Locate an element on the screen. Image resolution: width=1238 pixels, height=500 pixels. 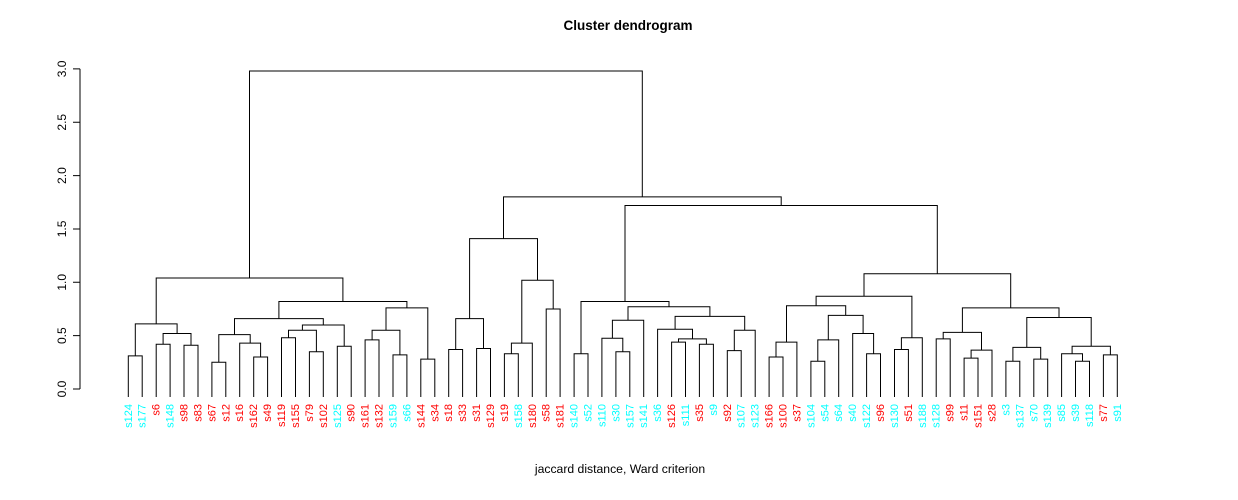
leaf-label: s151 is located at coordinates (979, 416).